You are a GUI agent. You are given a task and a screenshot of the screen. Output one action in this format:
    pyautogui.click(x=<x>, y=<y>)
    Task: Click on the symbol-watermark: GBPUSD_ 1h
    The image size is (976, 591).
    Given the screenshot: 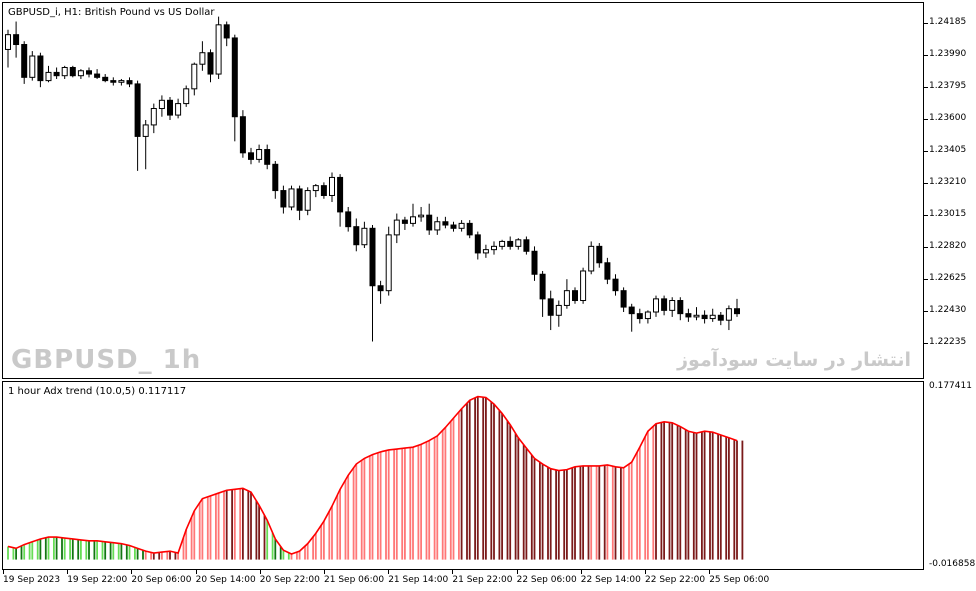 What is the action you would take?
    pyautogui.click(x=106, y=360)
    